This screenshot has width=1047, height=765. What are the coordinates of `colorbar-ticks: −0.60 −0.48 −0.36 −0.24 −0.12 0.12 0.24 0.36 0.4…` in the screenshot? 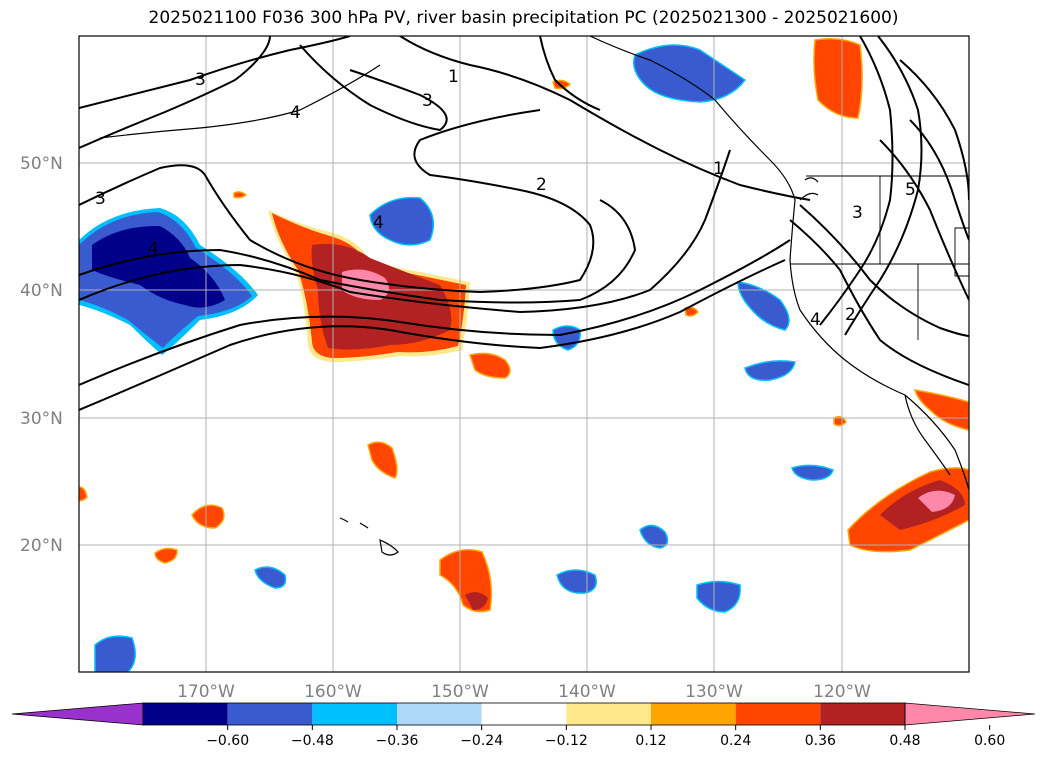 It's located at (605, 737).